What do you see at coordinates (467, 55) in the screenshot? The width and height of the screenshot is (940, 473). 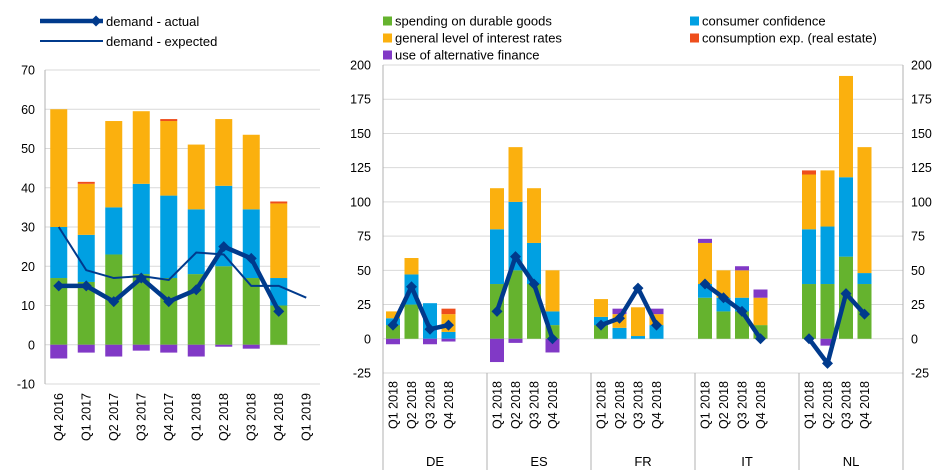 I see `legend-label-4: use of alternative finance` at bounding box center [467, 55].